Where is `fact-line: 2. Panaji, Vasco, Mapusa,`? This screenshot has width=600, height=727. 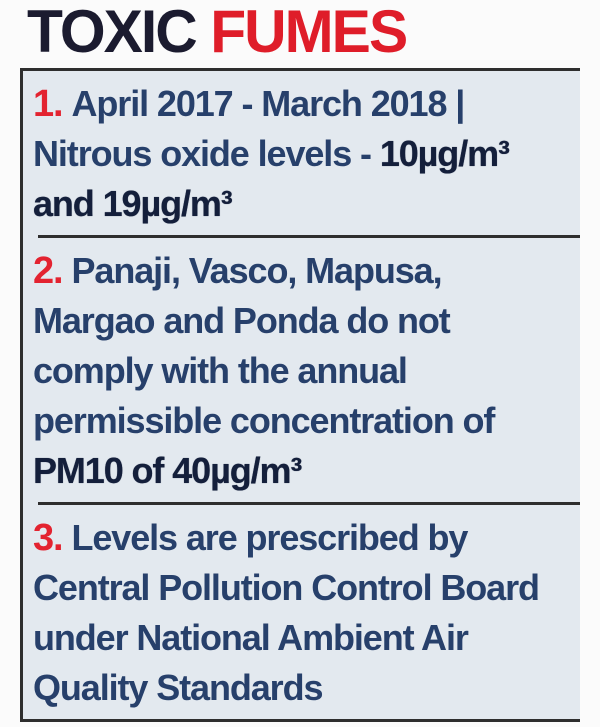 fact-line: 2. Panaji, Vasco, Mapusa, is located at coordinates (304, 271).